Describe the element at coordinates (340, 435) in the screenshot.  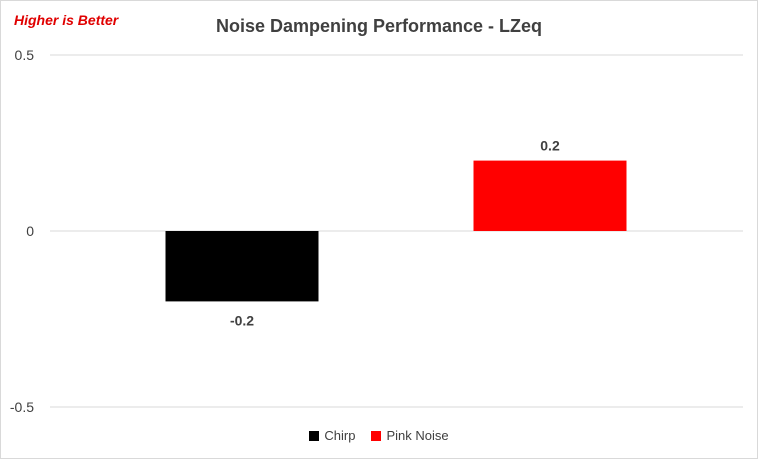
I see `legend-label-chirp: Chirp` at that location.